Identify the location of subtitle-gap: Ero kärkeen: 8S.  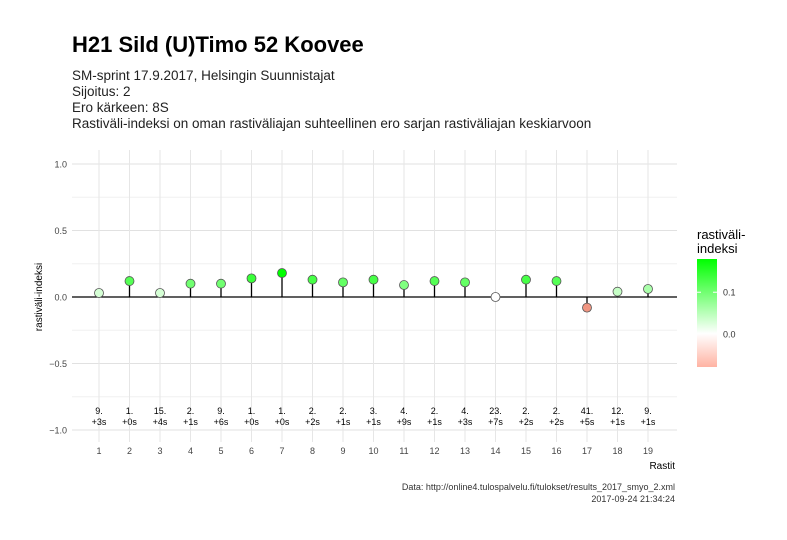
(120, 107).